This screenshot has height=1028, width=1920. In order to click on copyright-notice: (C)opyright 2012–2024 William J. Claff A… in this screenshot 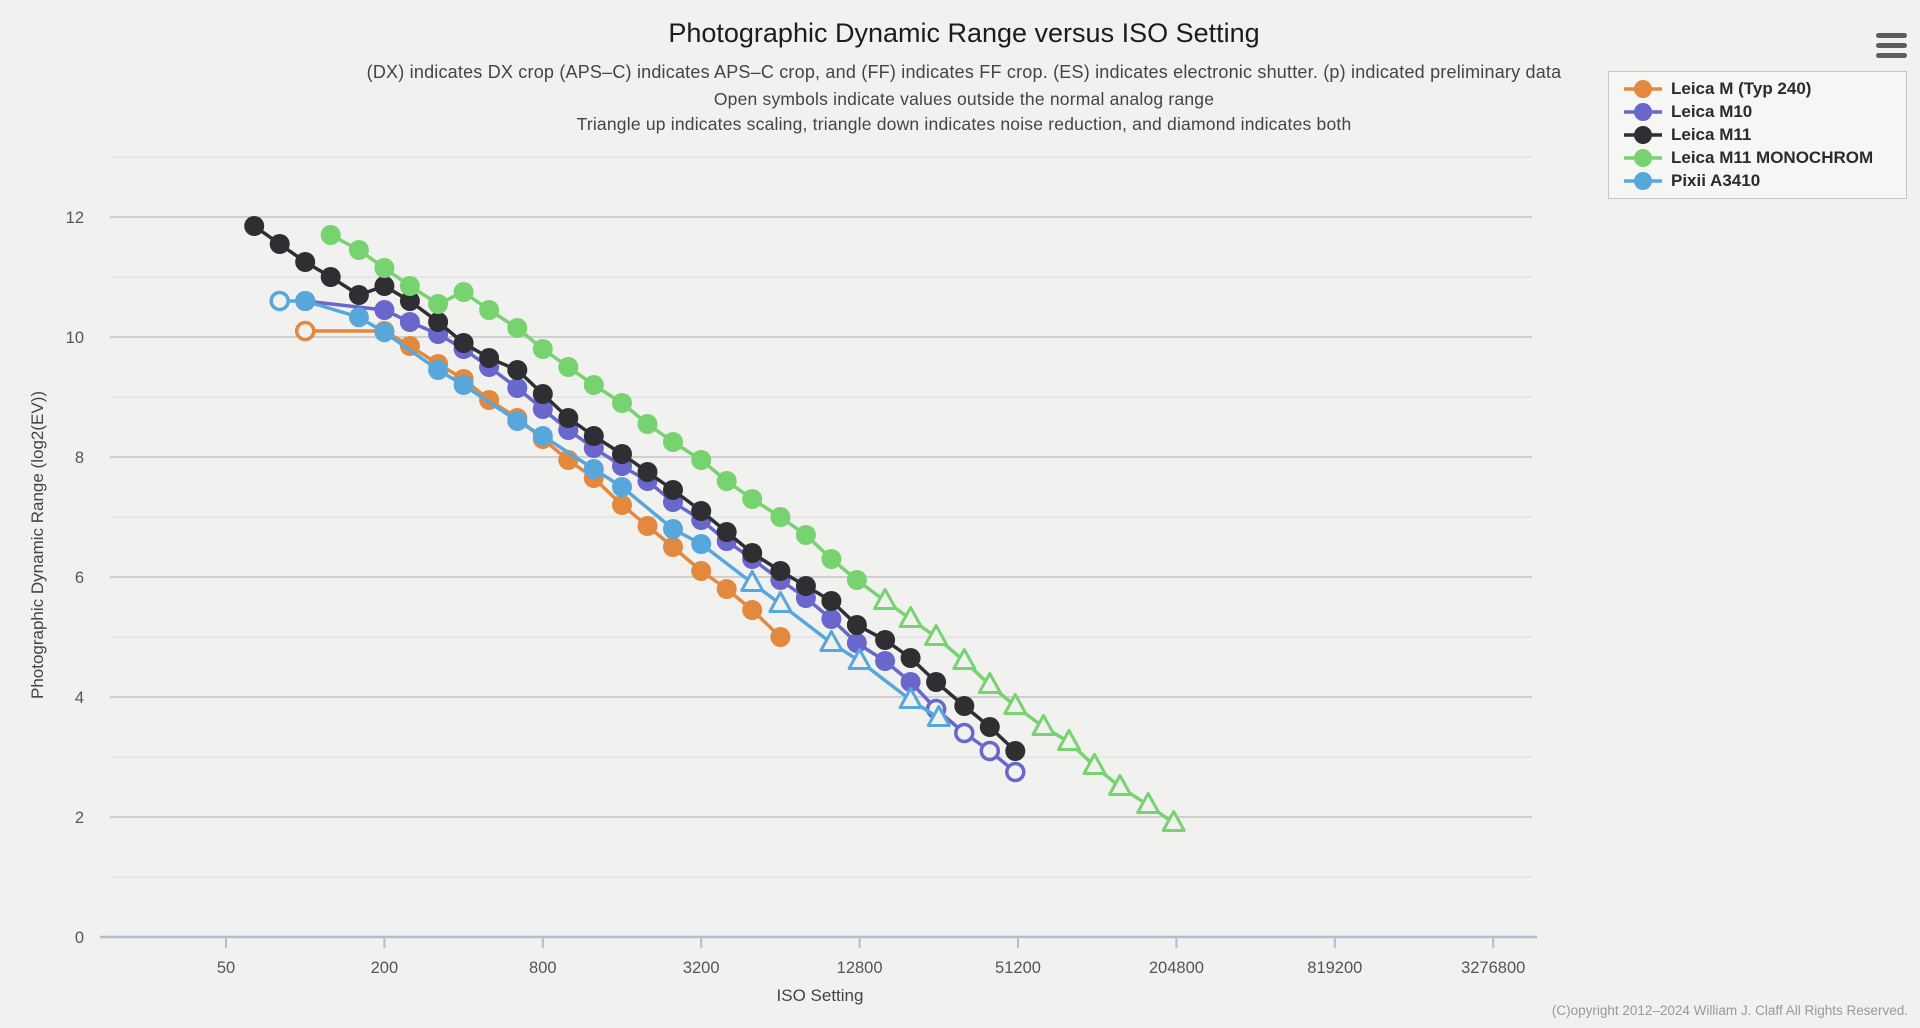, I will do `click(1729, 1010)`.